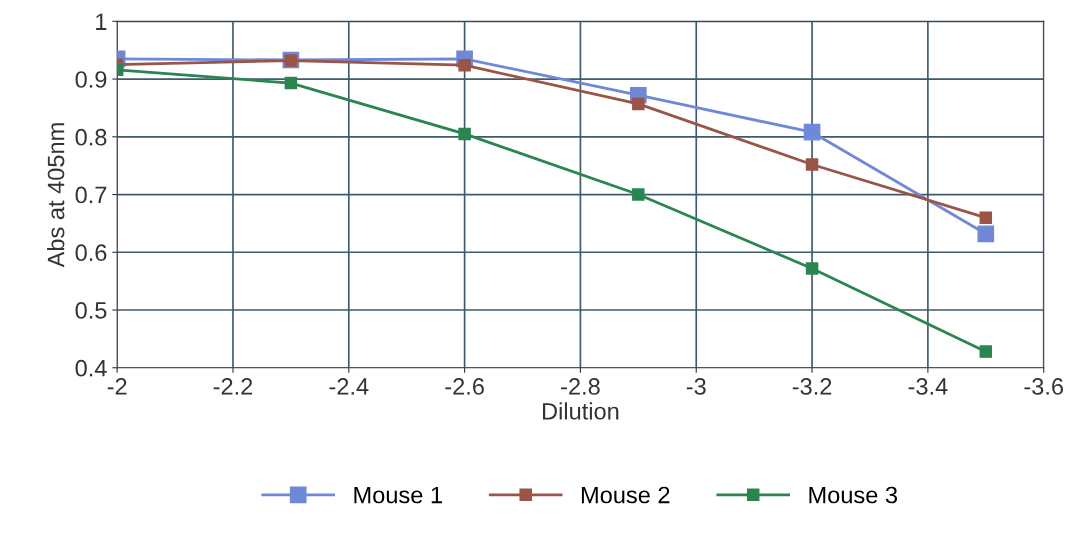 This screenshot has width=1065, height=533. What do you see at coordinates (349, 386) in the screenshot?
I see `x-tick-label: -2.4` at bounding box center [349, 386].